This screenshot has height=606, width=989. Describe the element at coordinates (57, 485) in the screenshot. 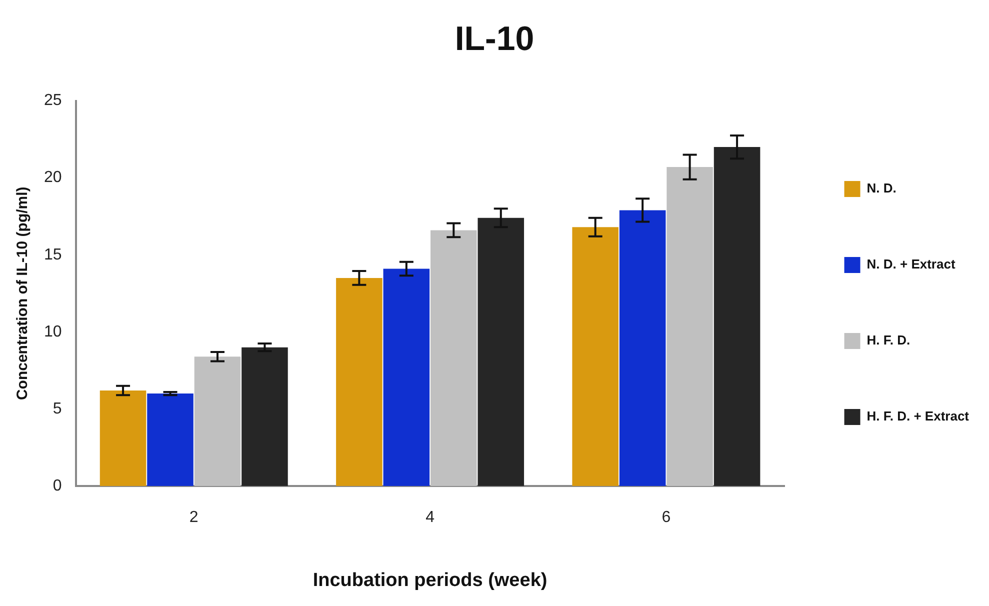

I see `y-tick-label: 0` at that location.